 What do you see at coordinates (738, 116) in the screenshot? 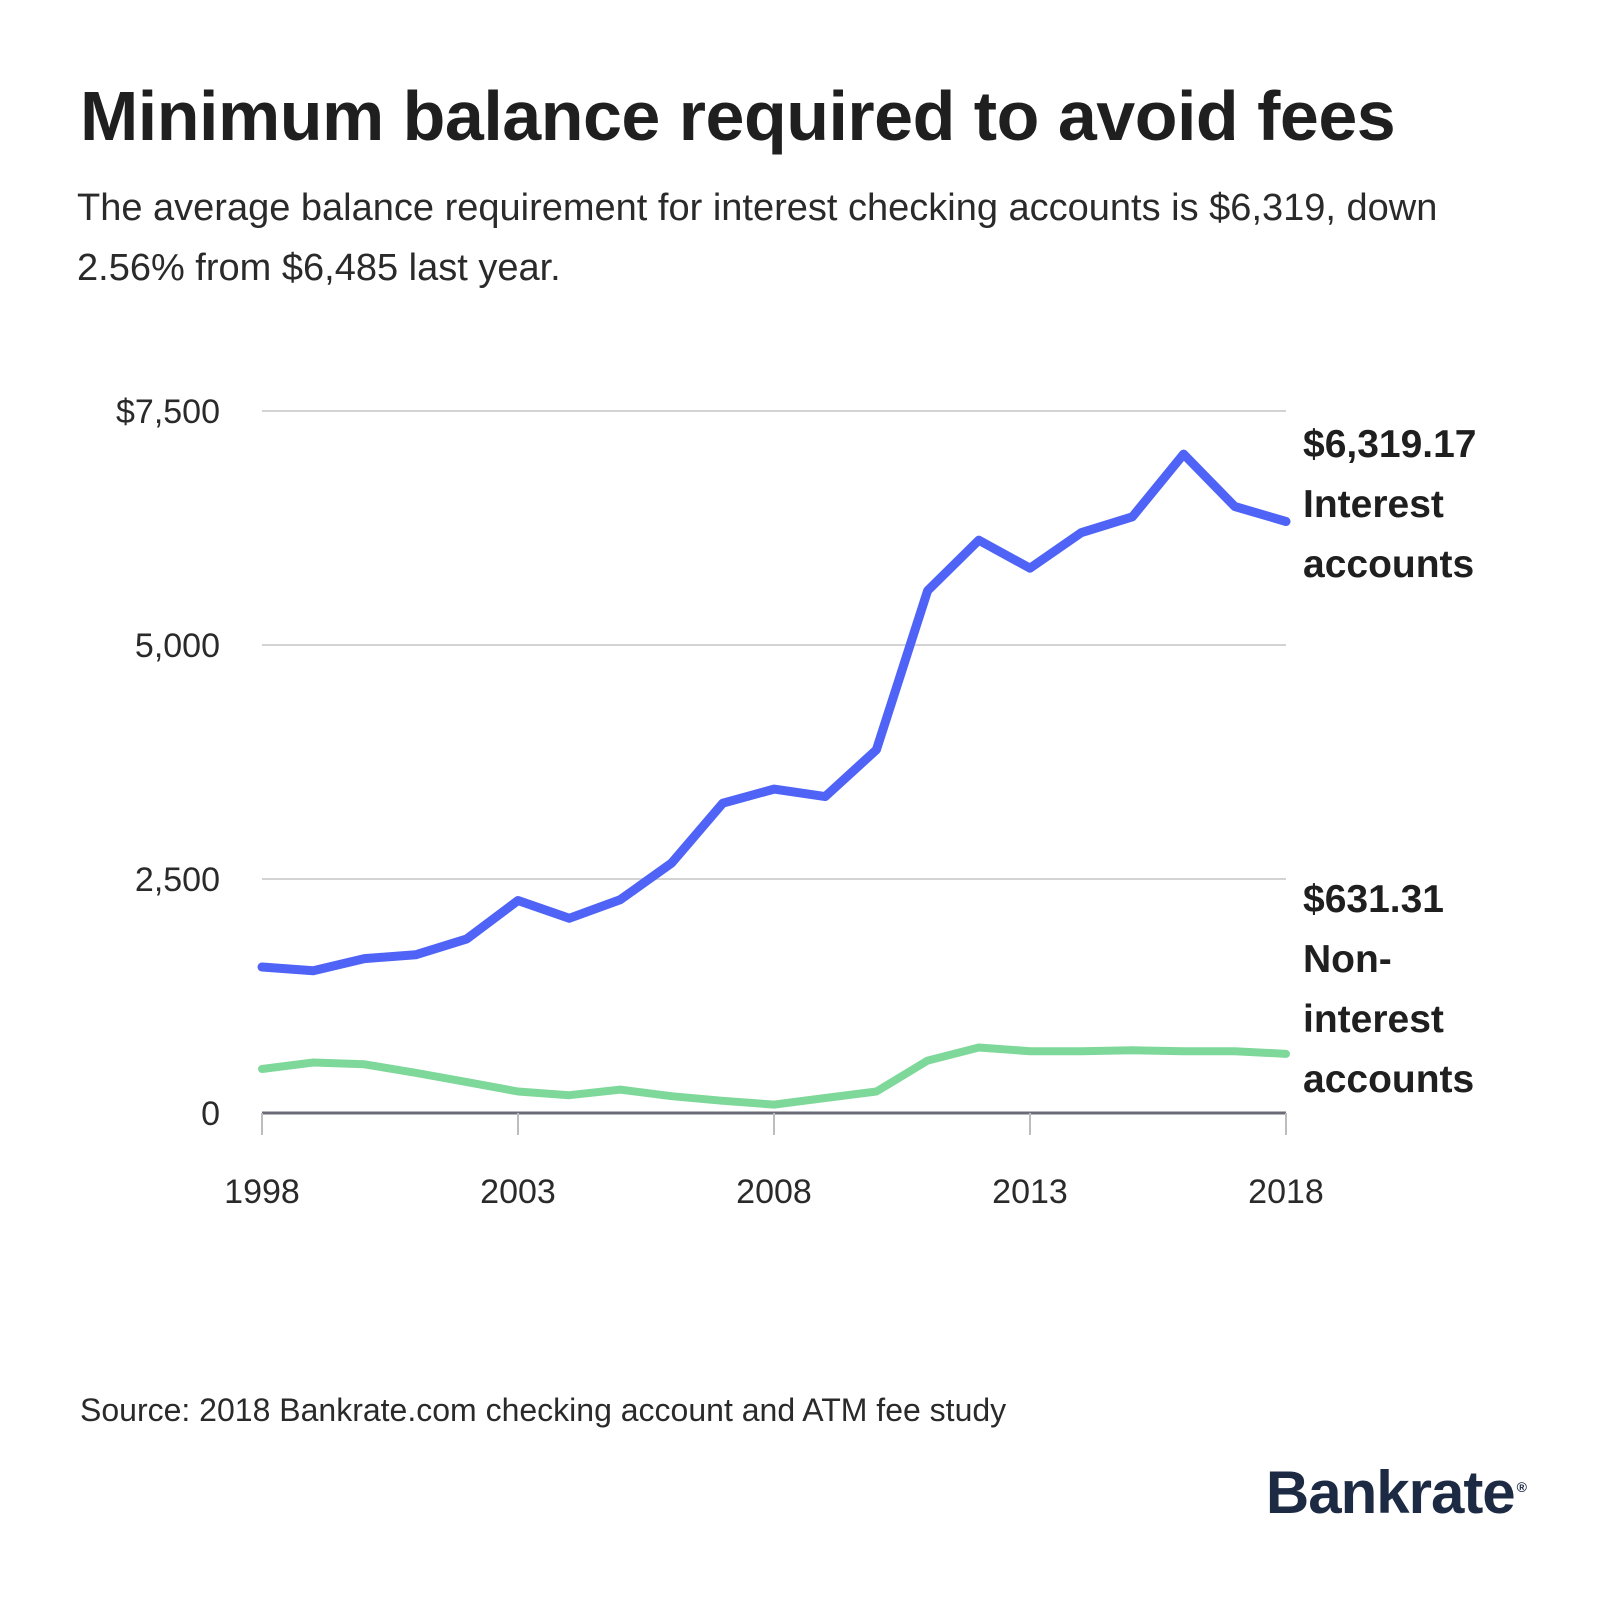
I see `chart-title: Minimum balance required to avoid fees` at bounding box center [738, 116].